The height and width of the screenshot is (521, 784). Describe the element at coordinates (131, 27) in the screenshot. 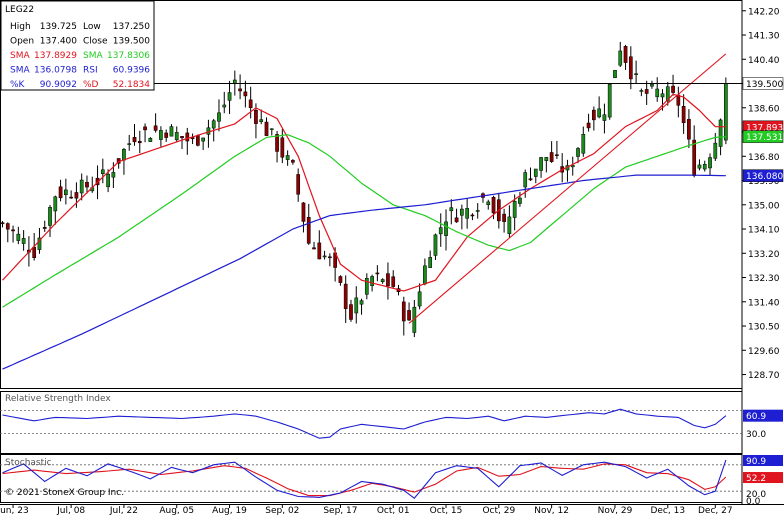

I see `info-value: 137.250` at that location.